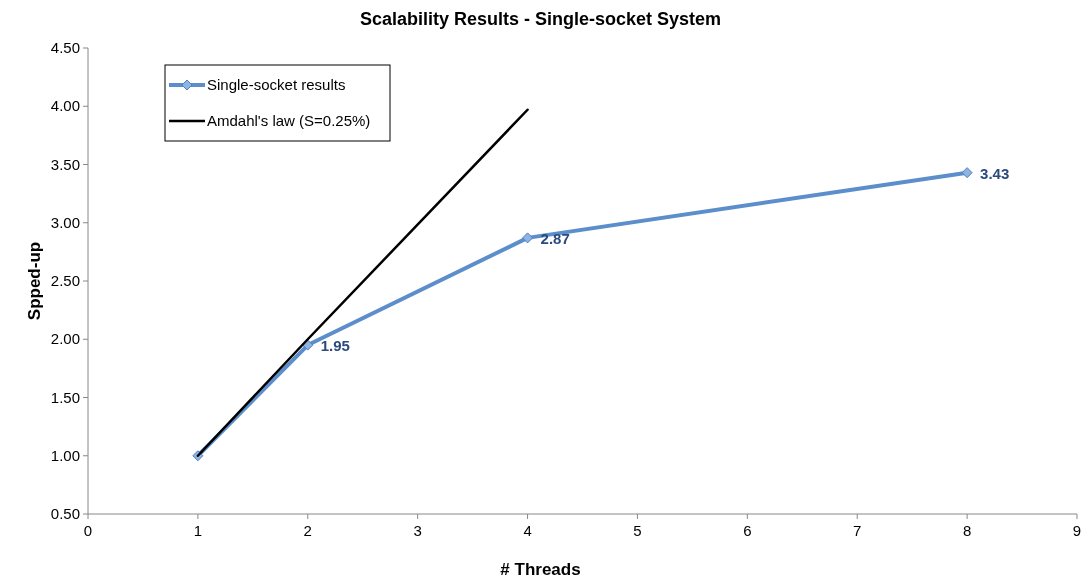 The width and height of the screenshot is (1081, 580). Describe the element at coordinates (65, 106) in the screenshot. I see `y-tick-label: 4.00` at that location.